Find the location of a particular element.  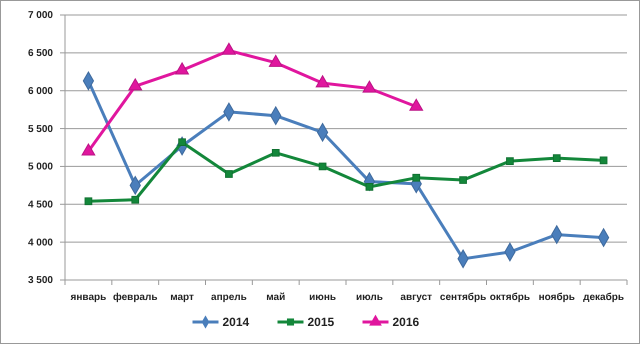

y-tick-label: 3 500 is located at coordinates (41, 280).